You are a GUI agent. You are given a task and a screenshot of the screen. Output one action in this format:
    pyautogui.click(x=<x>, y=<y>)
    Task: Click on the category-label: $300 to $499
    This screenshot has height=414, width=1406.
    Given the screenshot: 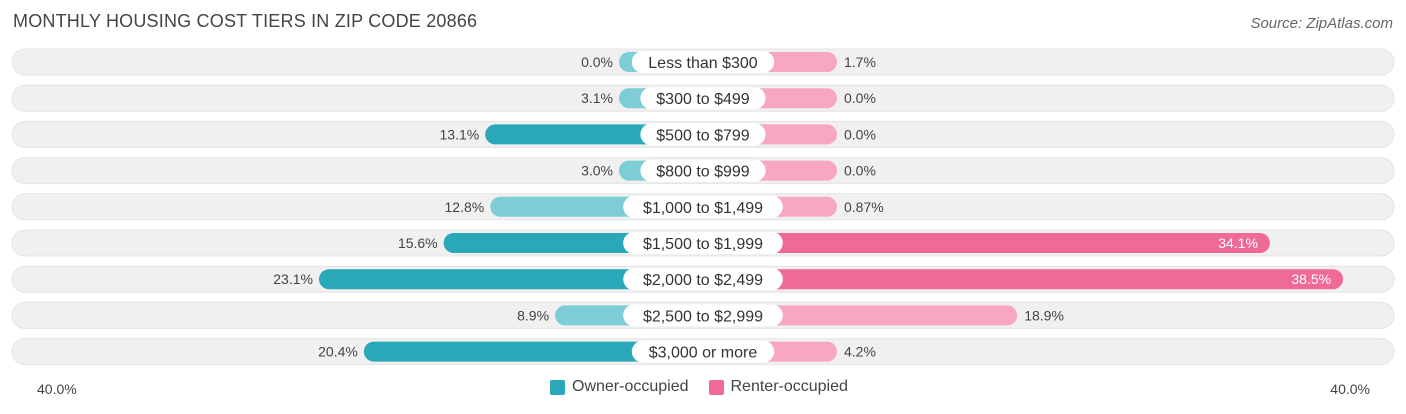 What is the action you would take?
    pyautogui.click(x=703, y=99)
    